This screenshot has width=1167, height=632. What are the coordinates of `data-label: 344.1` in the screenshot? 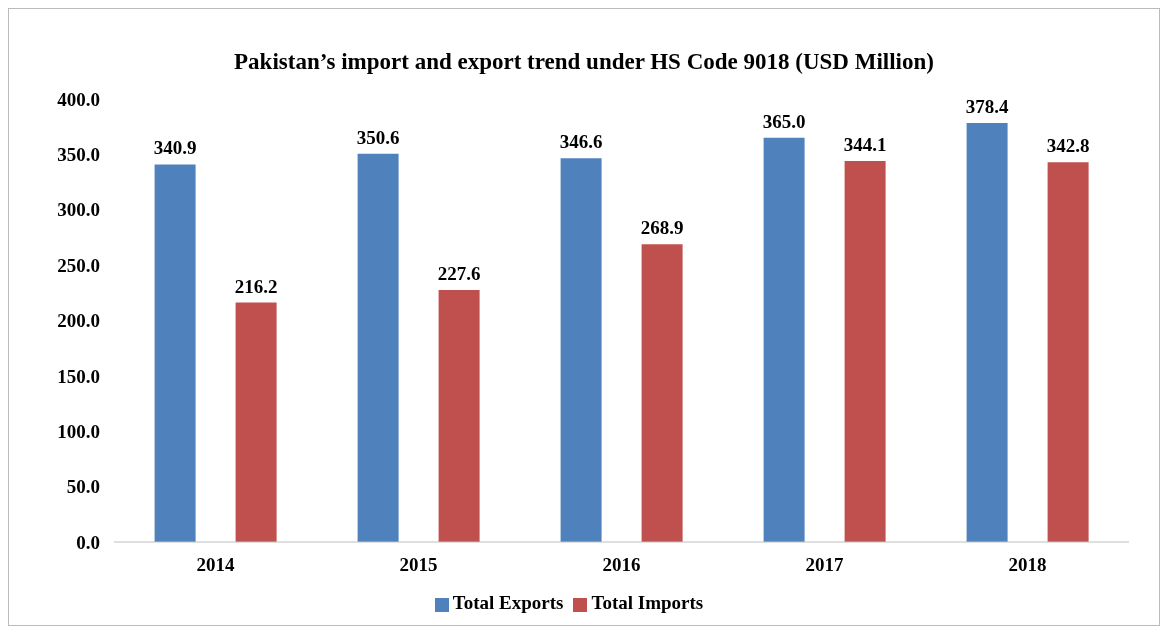 It's located at (865, 144).